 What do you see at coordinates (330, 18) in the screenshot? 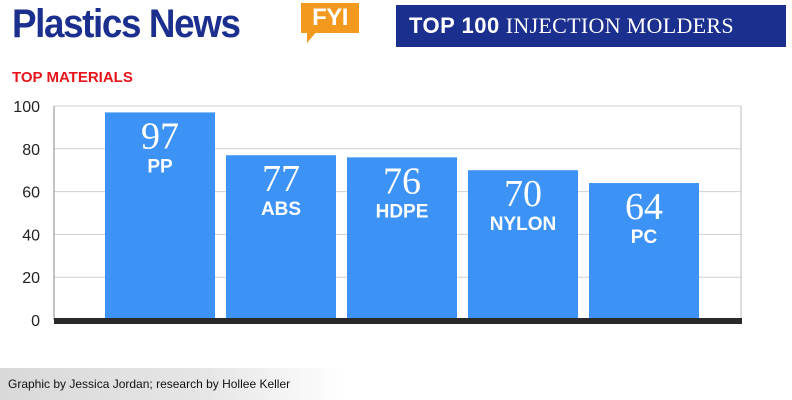
I see `fyi-badge-label: FYI` at bounding box center [330, 18].